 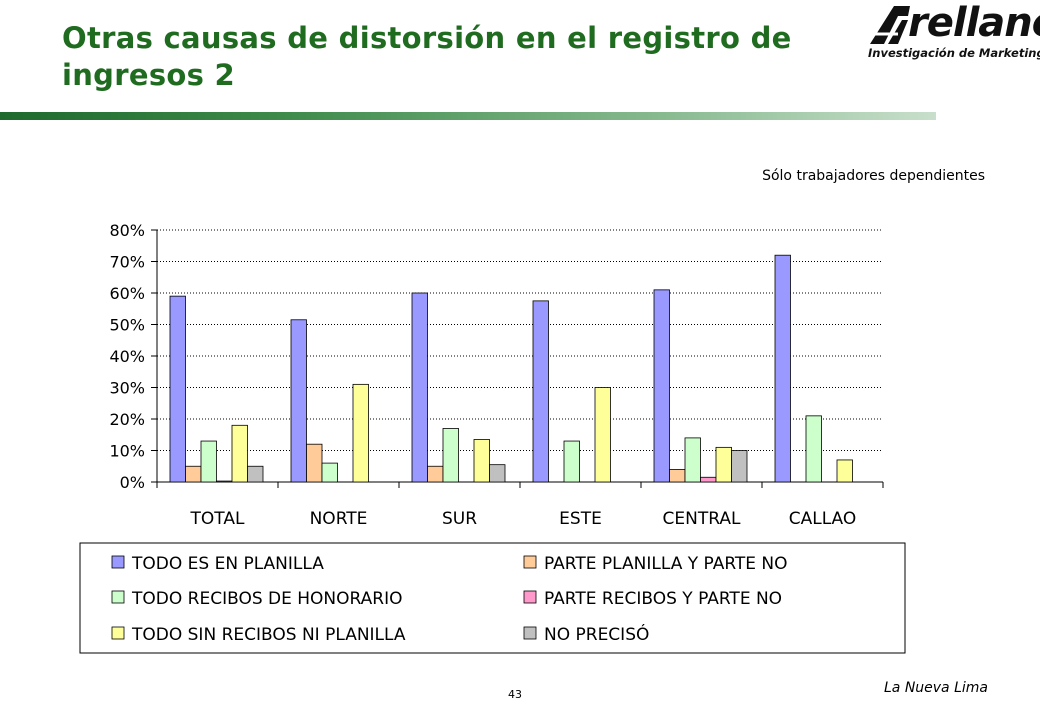 I want to click on logo-name: rellano, so click(x=974, y=23).